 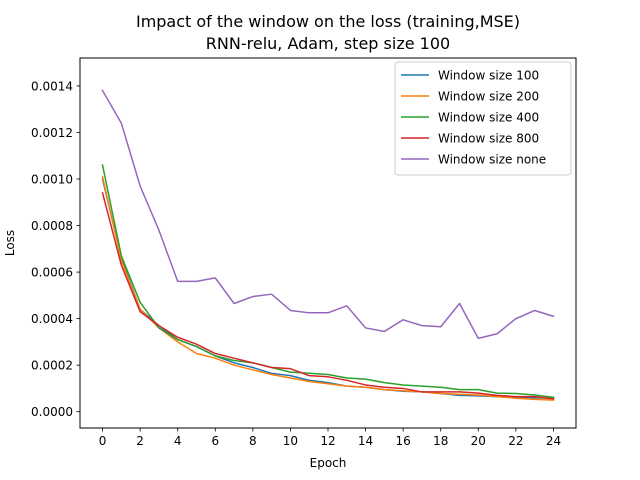 I want to click on x-tick-label: 18, so click(x=440, y=441).